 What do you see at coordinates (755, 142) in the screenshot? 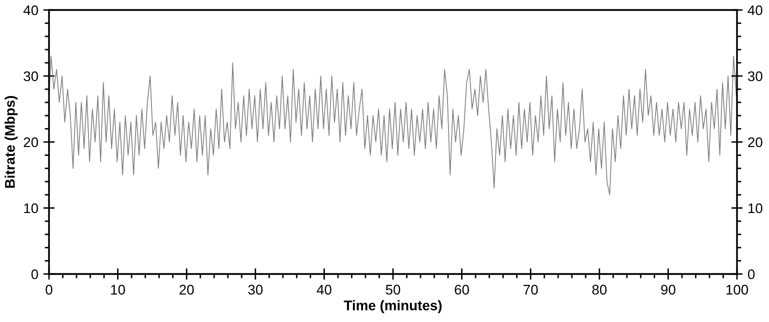
I see `y2-tick-label: 20` at bounding box center [755, 142].